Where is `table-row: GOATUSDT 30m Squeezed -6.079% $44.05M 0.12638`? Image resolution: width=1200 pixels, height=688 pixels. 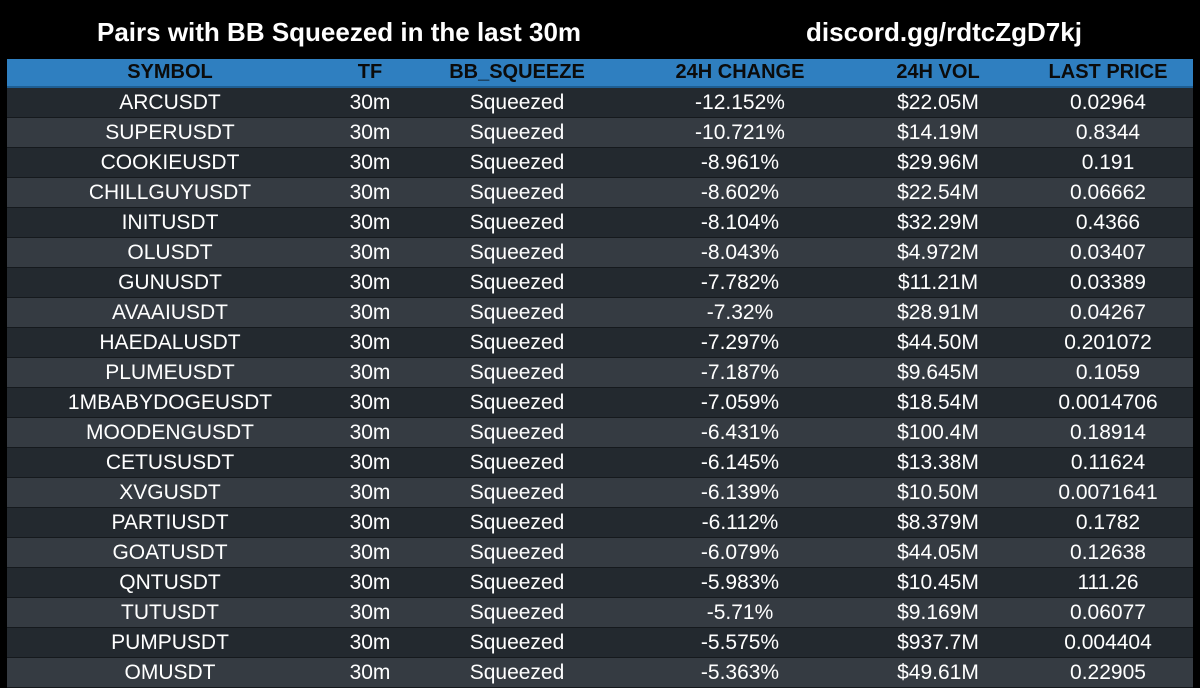
table-row: GOATUSDT 30m Squeezed -6.079% $44.05M 0.12638 is located at coordinates (600, 552).